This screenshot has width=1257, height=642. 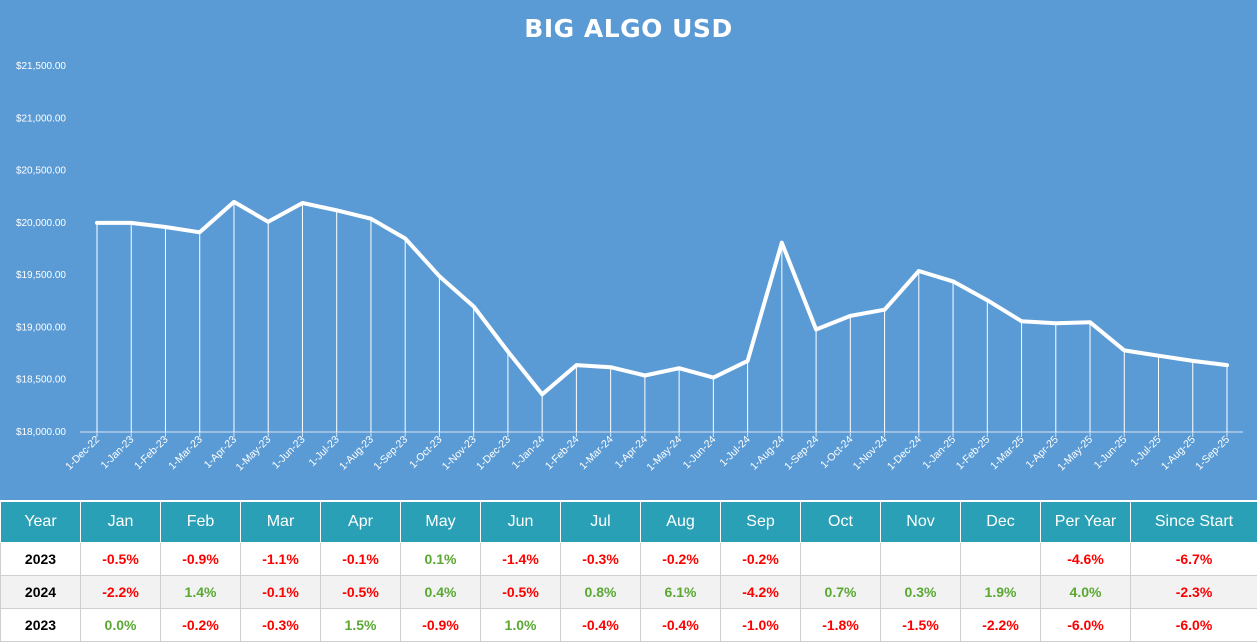 I want to click on x-tick-label: 1-Nov-24, so click(x=870, y=453).